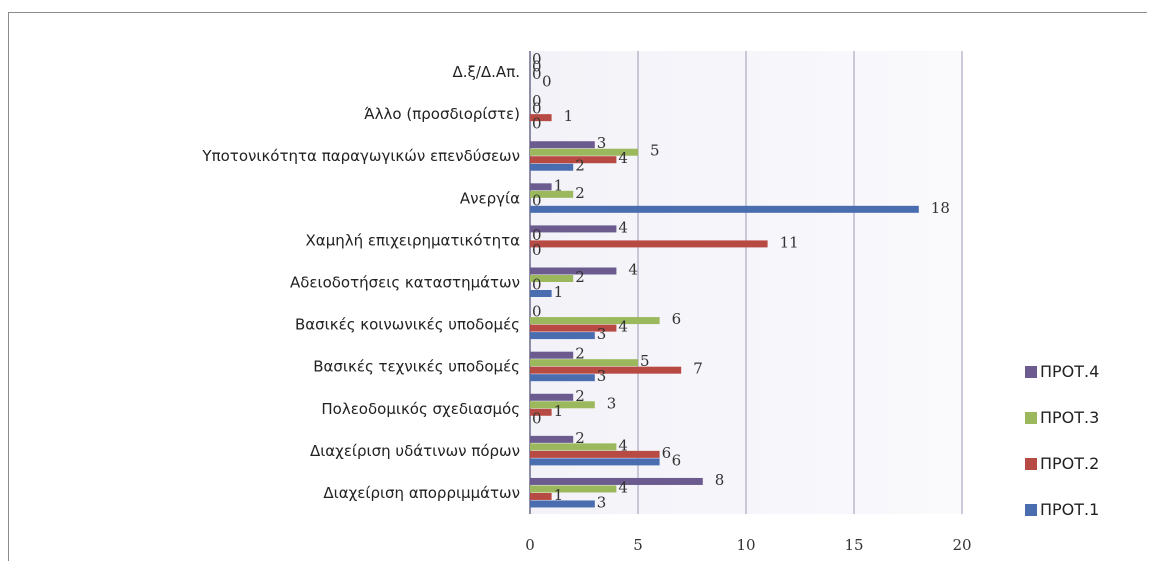 This screenshot has height=563, width=1155. Describe the element at coordinates (1069, 371) in the screenshot. I see `legend-label: ΠΡΟΤ.4` at that location.